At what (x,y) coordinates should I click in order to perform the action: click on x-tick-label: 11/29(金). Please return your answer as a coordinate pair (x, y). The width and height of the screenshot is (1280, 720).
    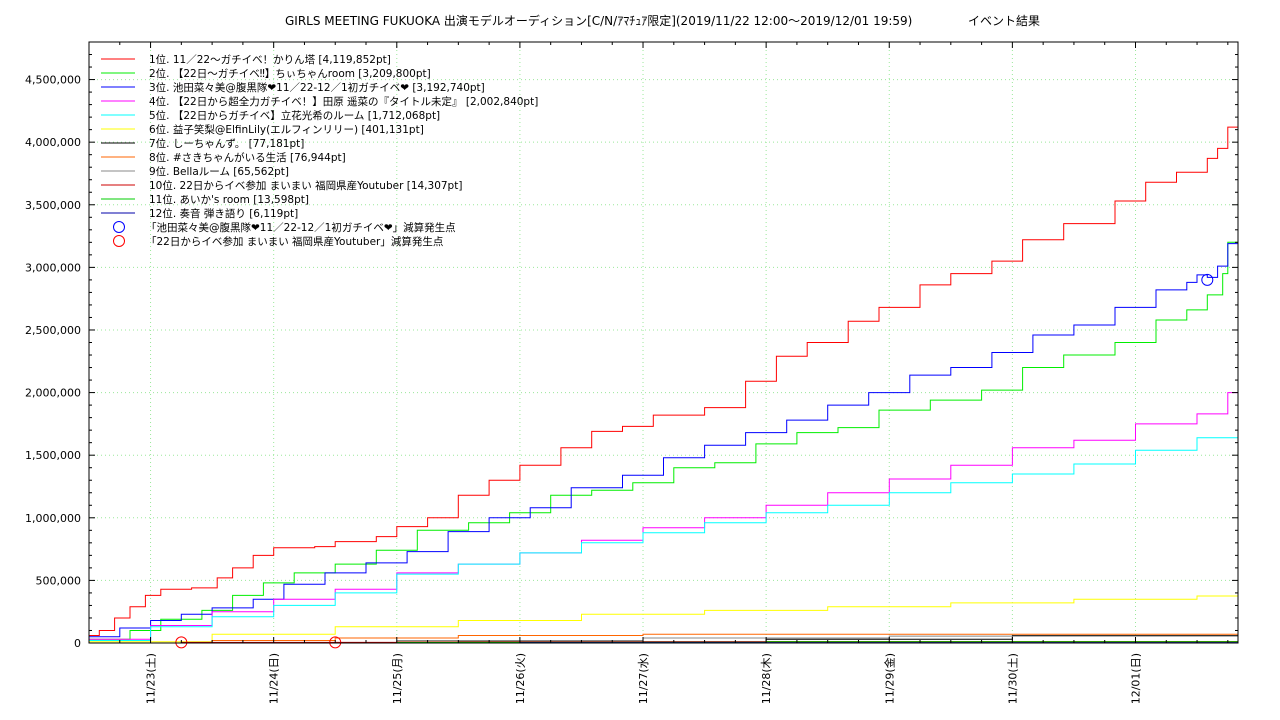
    Looking at the image, I should click on (889, 678).